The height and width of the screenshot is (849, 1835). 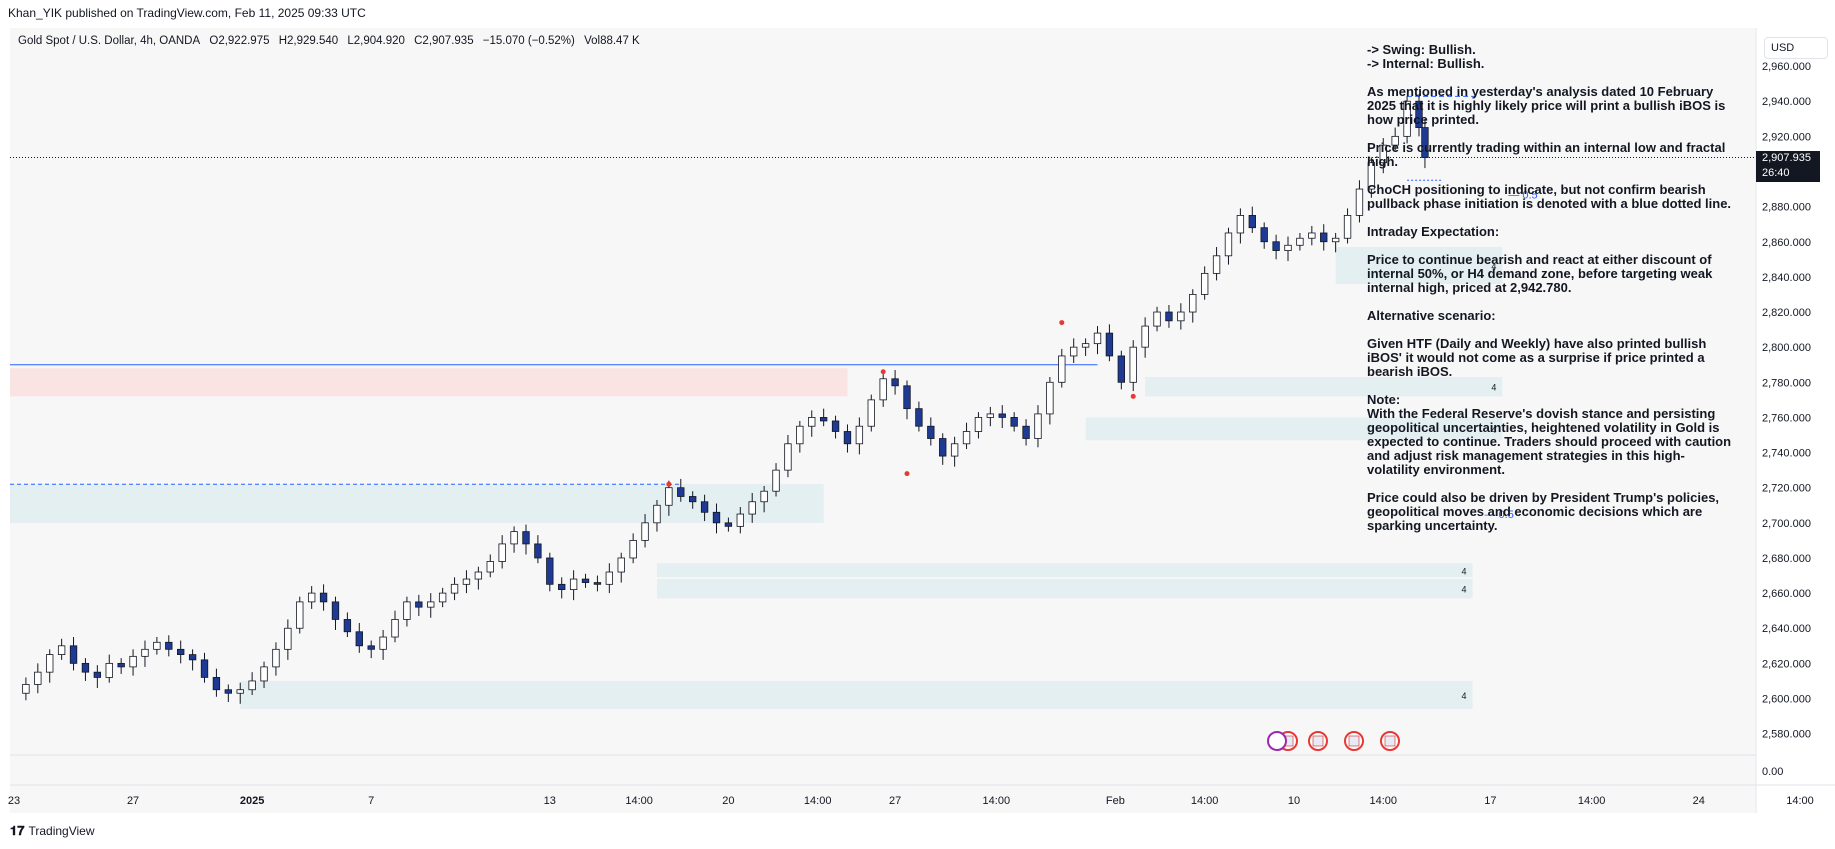 I want to click on bar-countdown: 26:40, so click(x=1776, y=173).